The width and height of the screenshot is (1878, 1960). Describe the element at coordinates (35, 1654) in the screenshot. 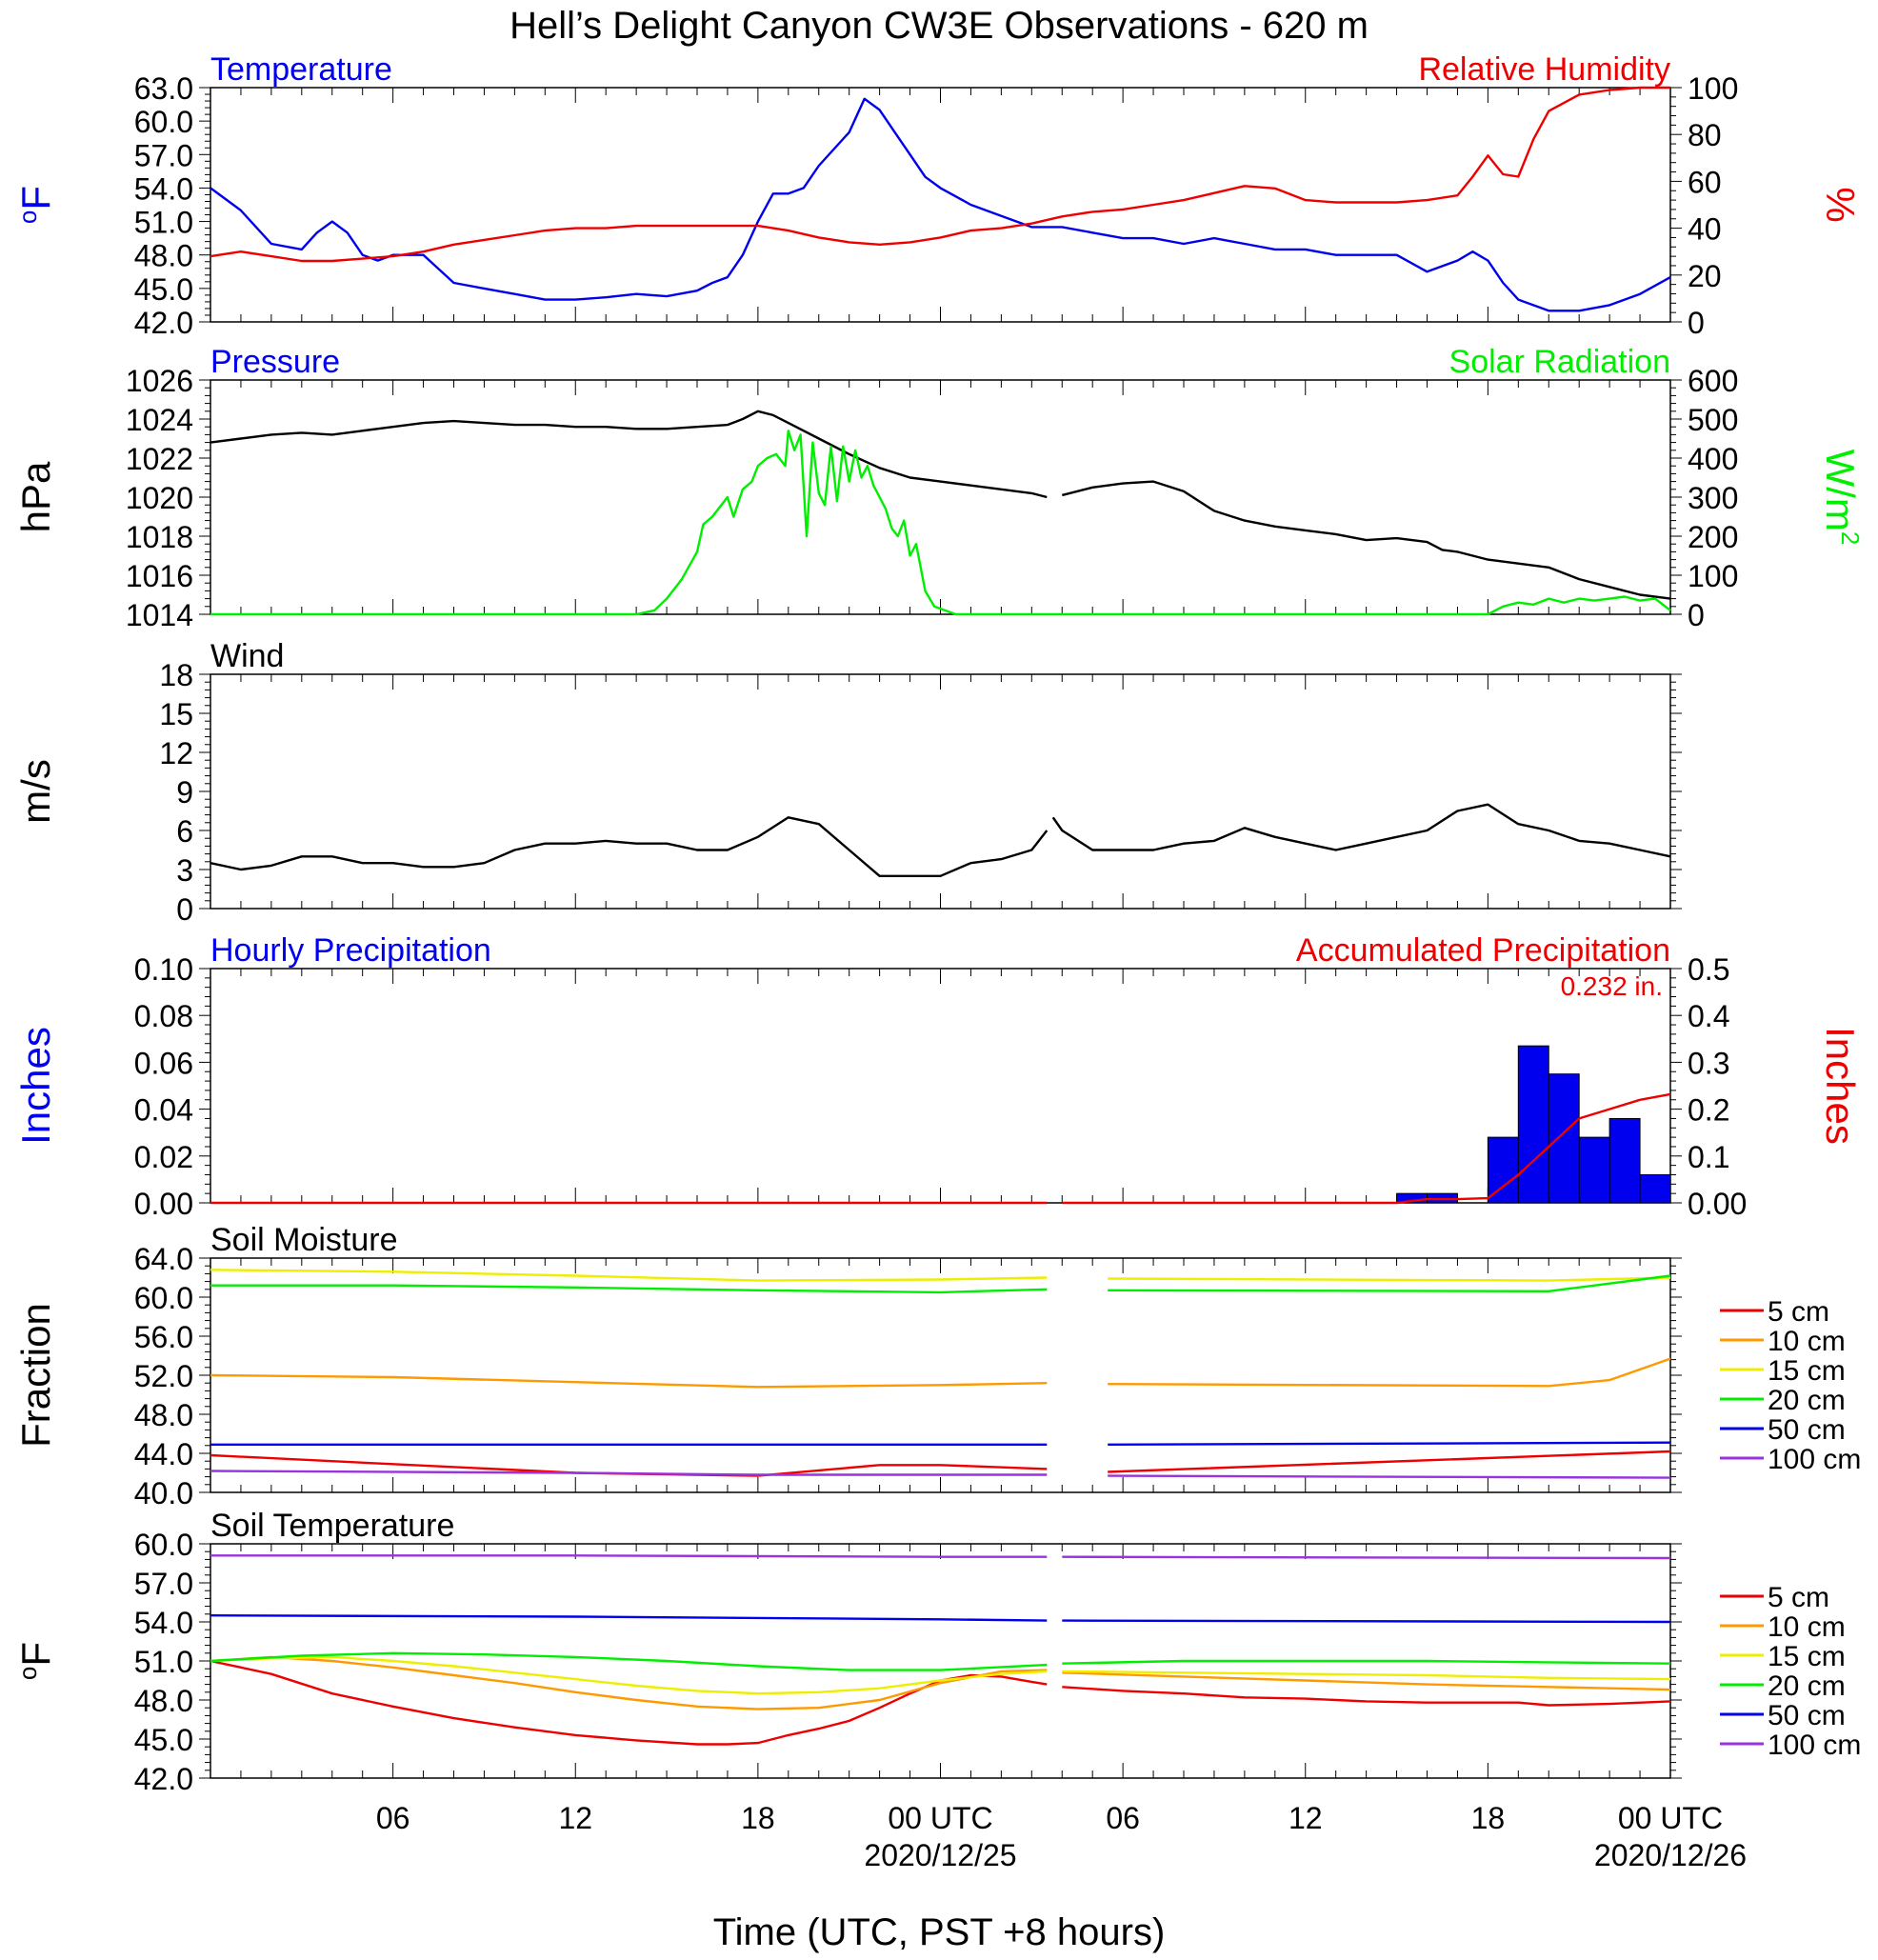

I see `unit-text: F` at that location.